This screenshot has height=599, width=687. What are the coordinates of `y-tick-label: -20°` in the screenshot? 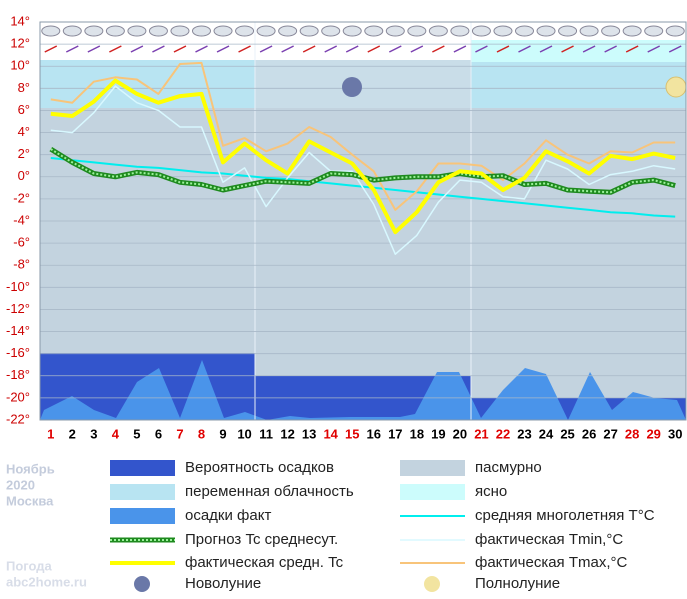 It's located at (18, 396).